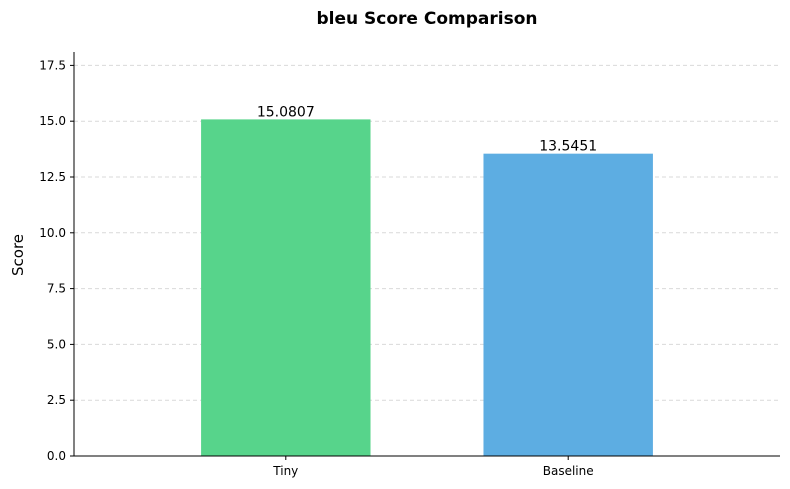  I want to click on bar-tiny, so click(286, 287).